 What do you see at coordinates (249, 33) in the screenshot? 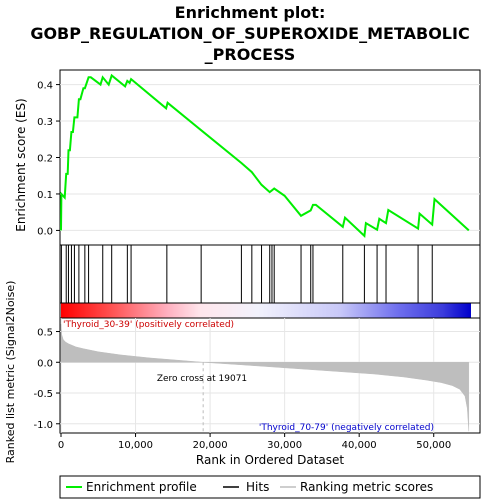
I see `chart-title-line-2: GOBP_REGULATION_OF_SUPEROXIDE_METABOLIC` at bounding box center [249, 33].